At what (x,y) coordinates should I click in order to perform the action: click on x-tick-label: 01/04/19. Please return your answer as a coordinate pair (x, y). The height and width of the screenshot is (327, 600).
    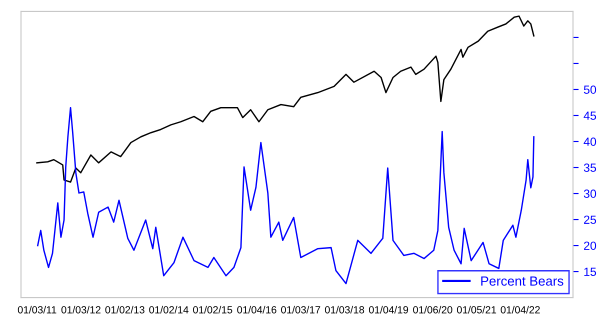
    Looking at the image, I should click on (388, 310).